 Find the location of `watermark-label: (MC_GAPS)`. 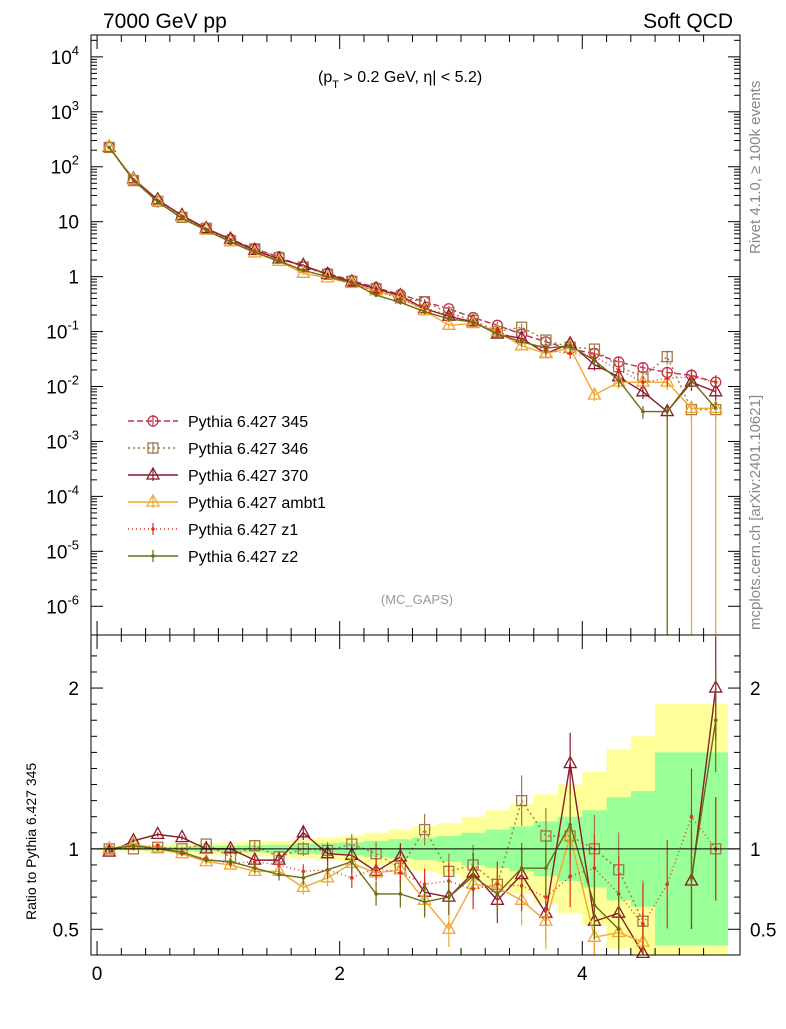

watermark-label: (MC_GAPS) is located at coordinates (417, 599).